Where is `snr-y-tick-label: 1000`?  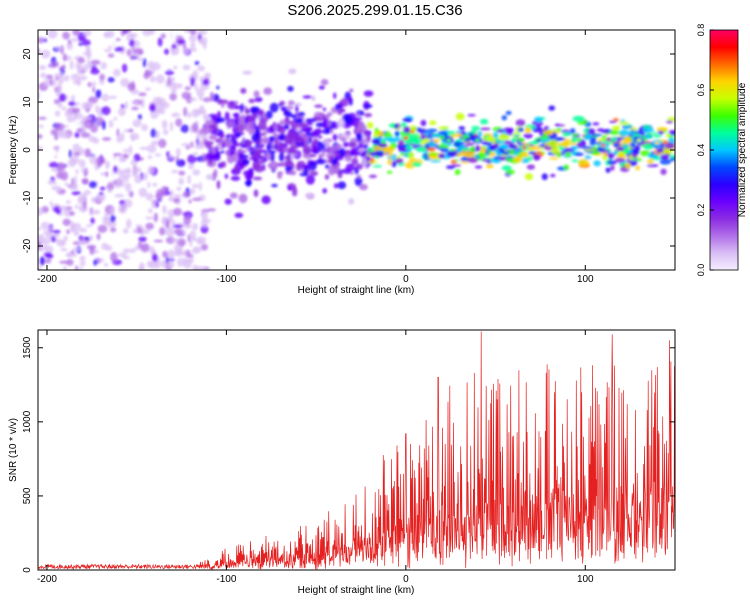
snr-y-tick-label: 1000 is located at coordinates (27, 421).